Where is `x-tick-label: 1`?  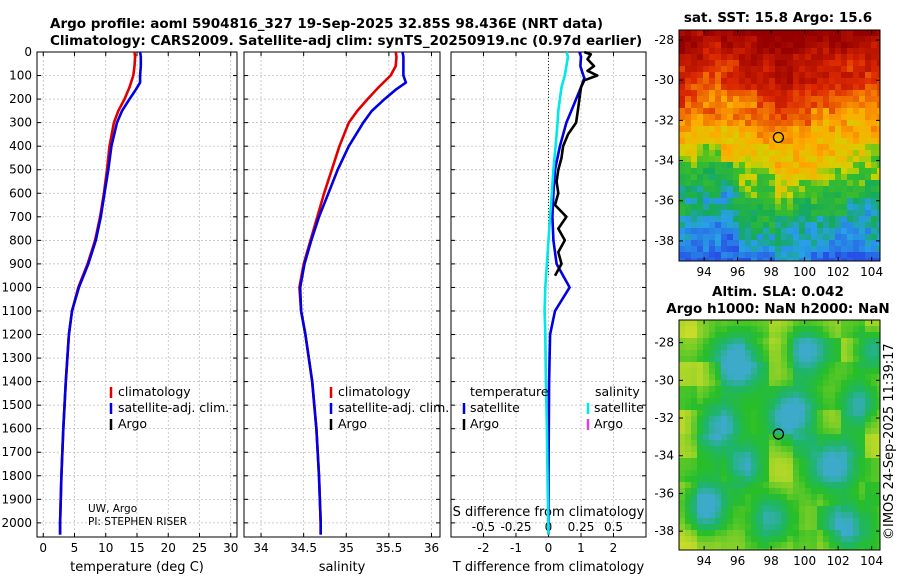 x-tick-label: 1 is located at coordinates (581, 548).